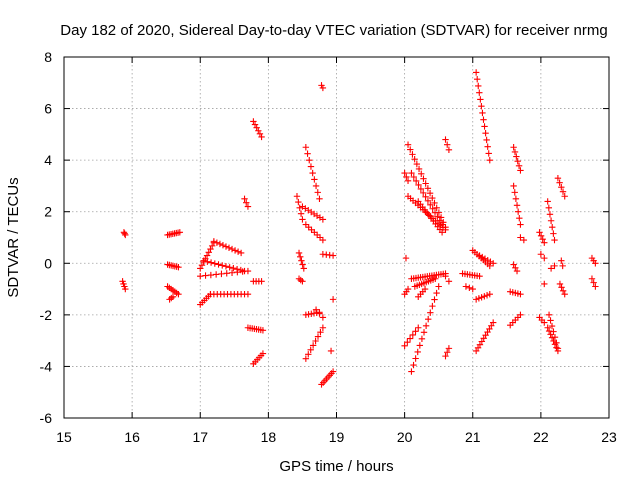  What do you see at coordinates (336, 466) in the screenshot?
I see `x-axis-label: GPS time / hours` at bounding box center [336, 466].